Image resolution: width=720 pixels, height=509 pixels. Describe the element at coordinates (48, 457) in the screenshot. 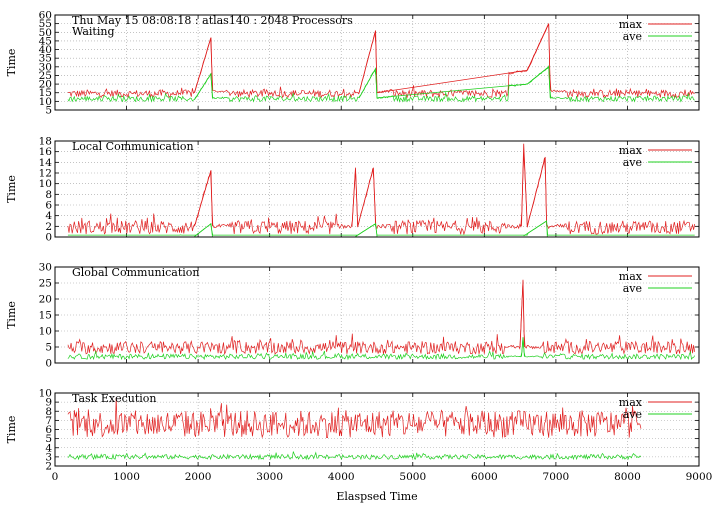

I see `y-tick-label: 3` at that location.